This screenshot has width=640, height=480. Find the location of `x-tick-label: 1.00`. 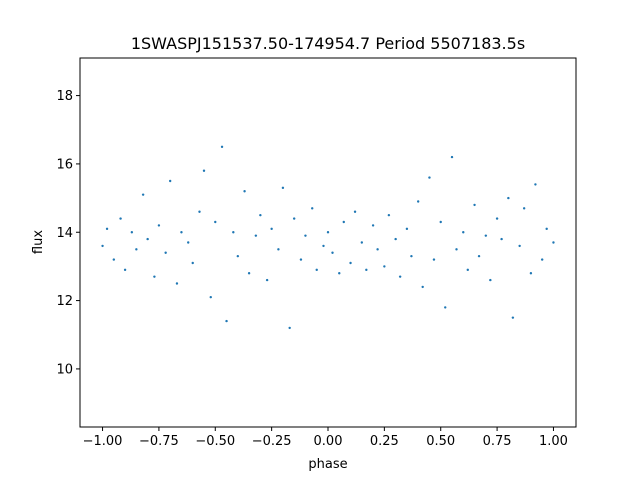

x-tick-label: 1.00 is located at coordinates (553, 441).